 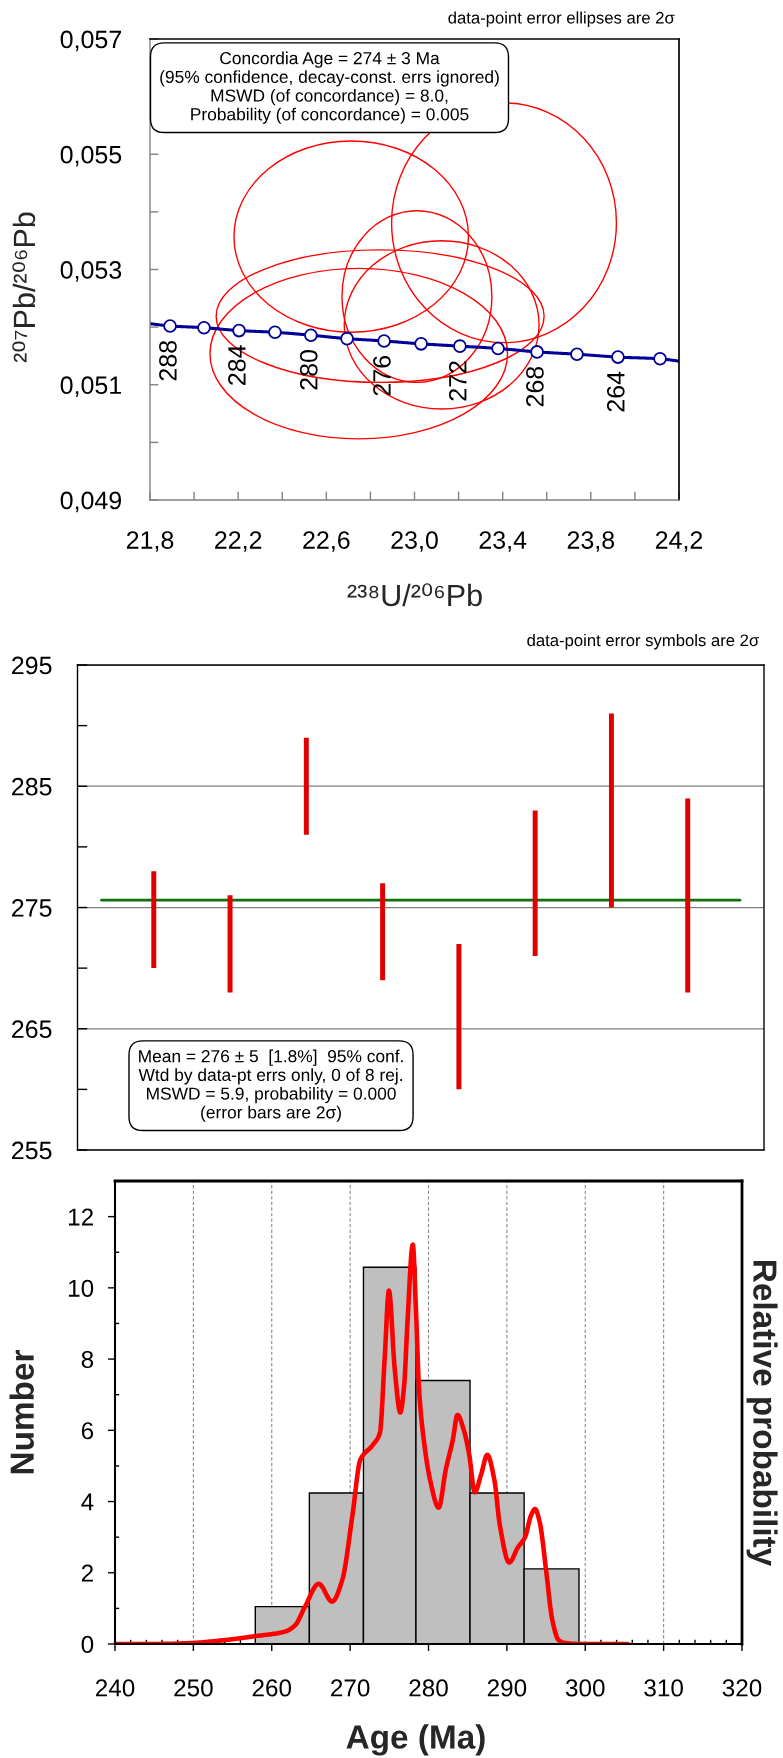 I want to click on x-axis-title: ²³⁸U/²⁰⁶Pb, so click(x=414, y=595).